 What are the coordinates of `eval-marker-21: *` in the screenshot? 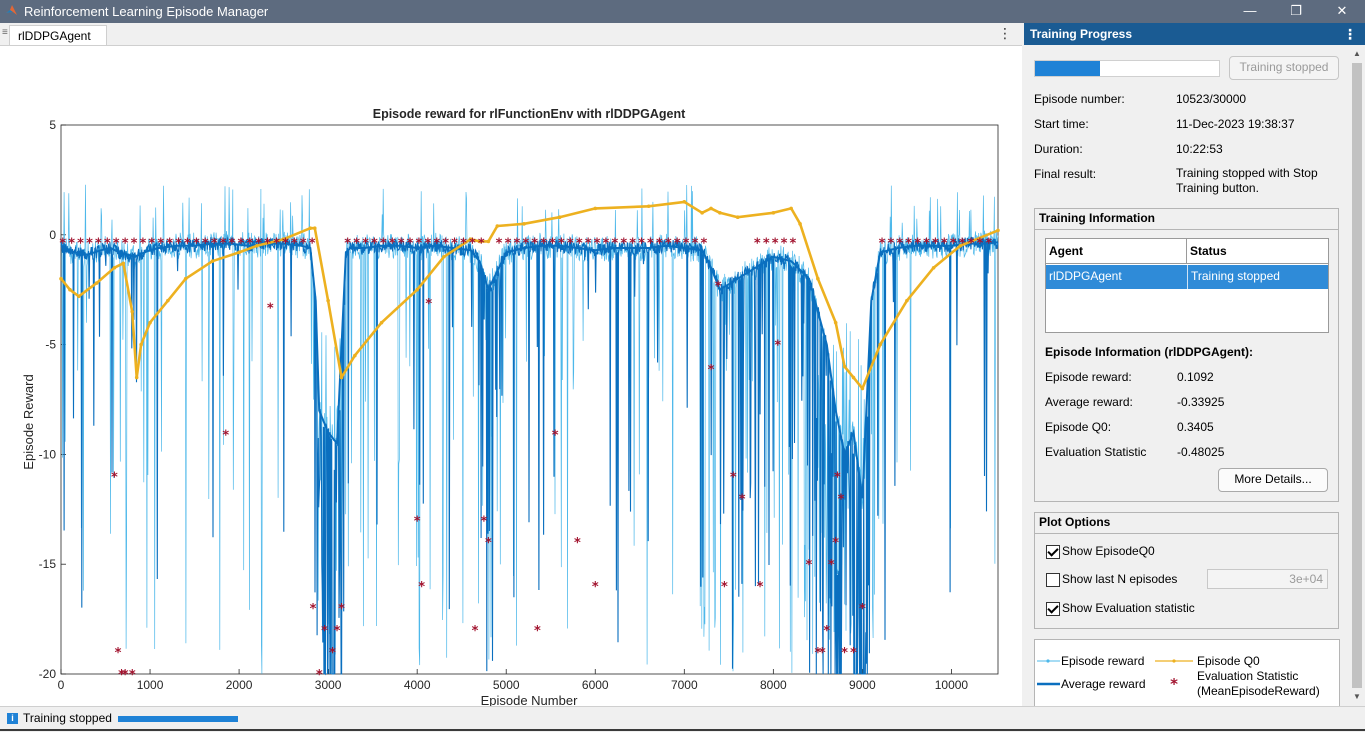 It's located at (595, 587).